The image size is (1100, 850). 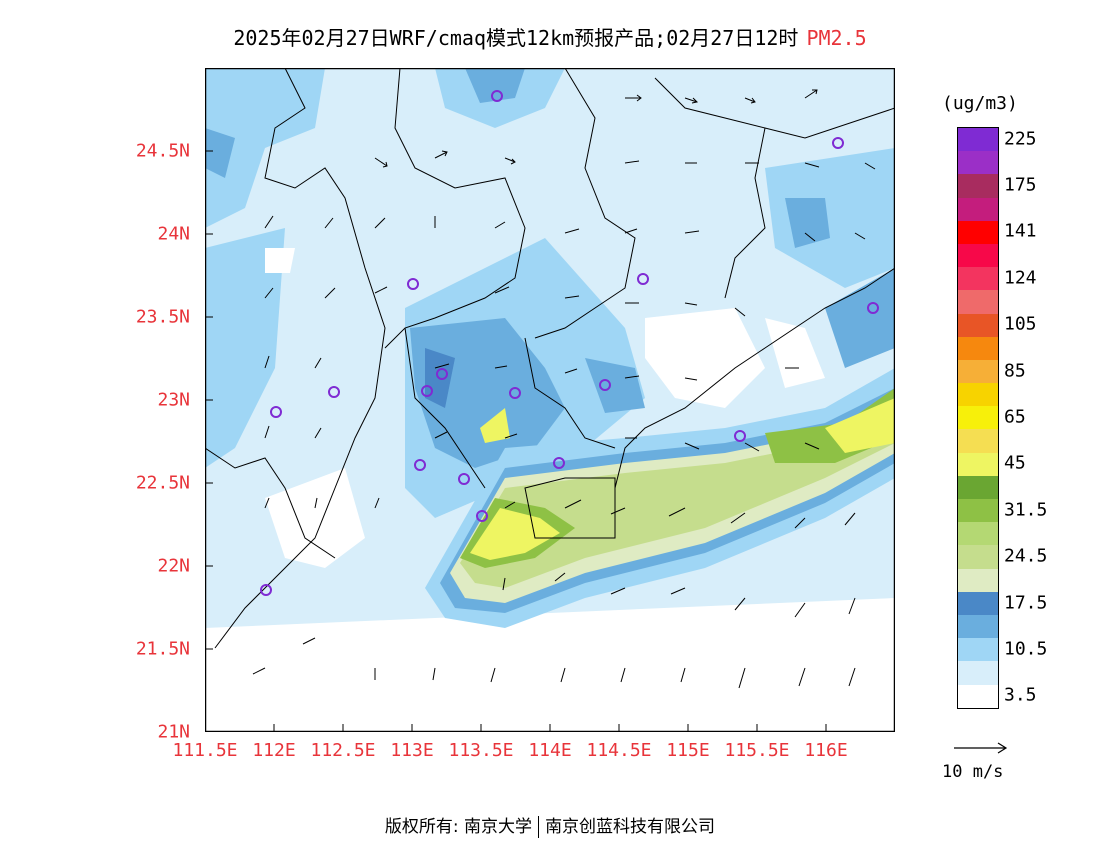 What do you see at coordinates (981, 748) in the screenshot?
I see `reference-vector-arrow` at bounding box center [981, 748].